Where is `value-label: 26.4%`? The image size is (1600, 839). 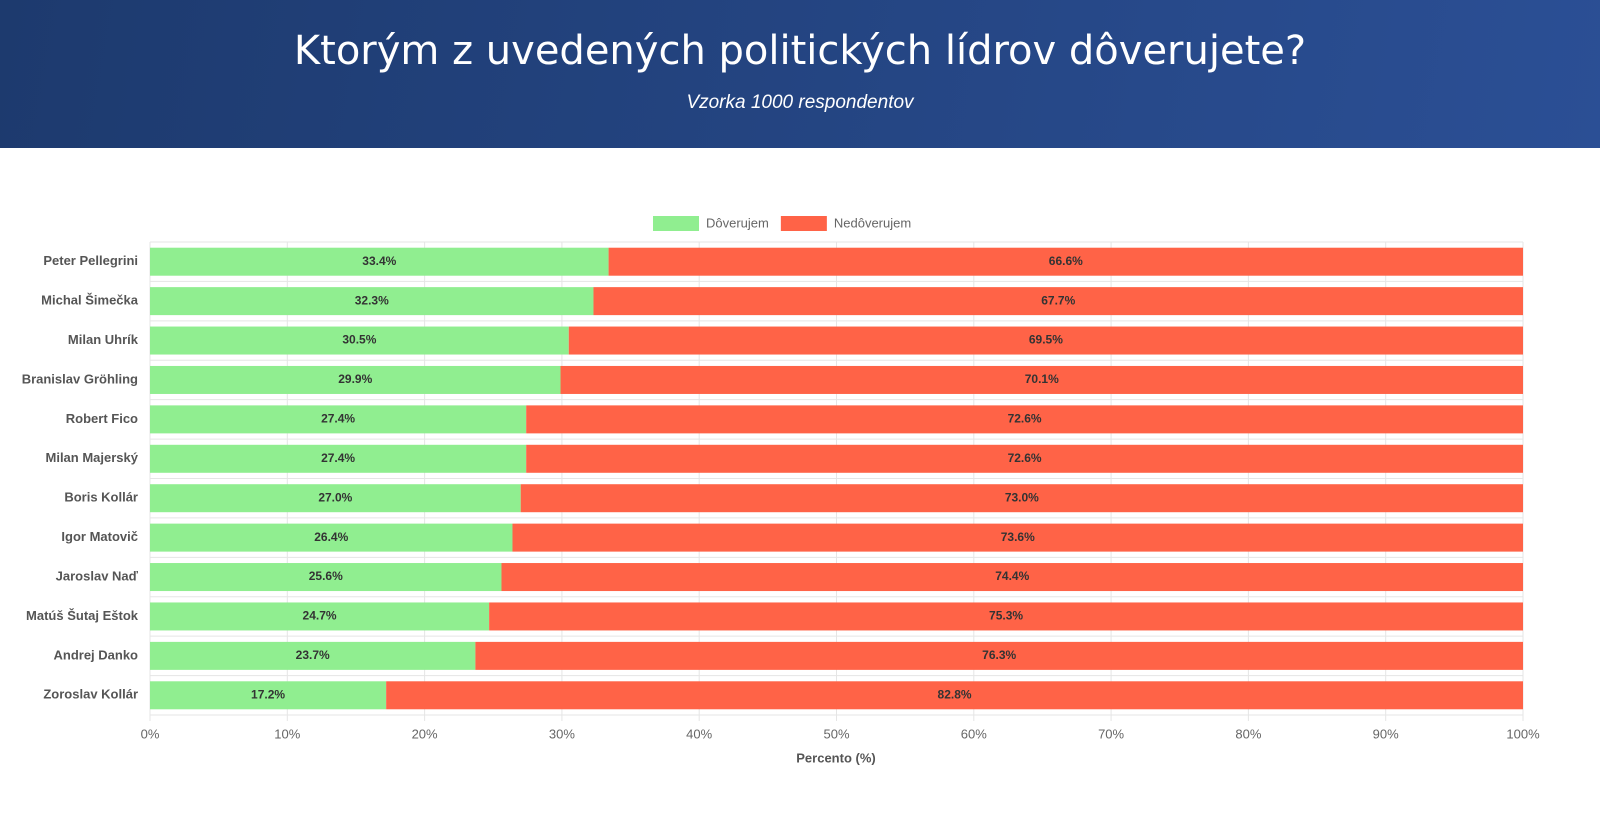
value-label: 26.4% is located at coordinates (331, 537).